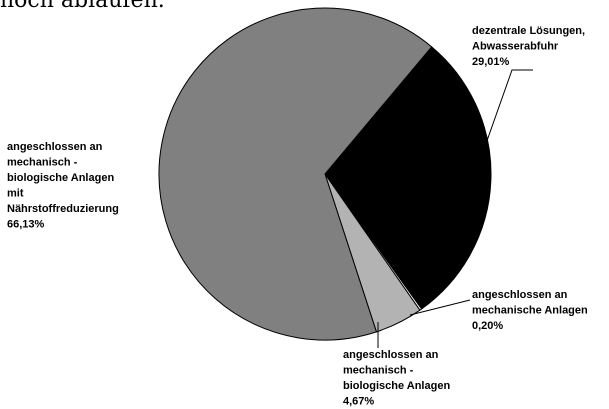 This screenshot has height=409, width=609. What do you see at coordinates (15, 194) in the screenshot?
I see `slice-label-line: mit` at bounding box center [15, 194].